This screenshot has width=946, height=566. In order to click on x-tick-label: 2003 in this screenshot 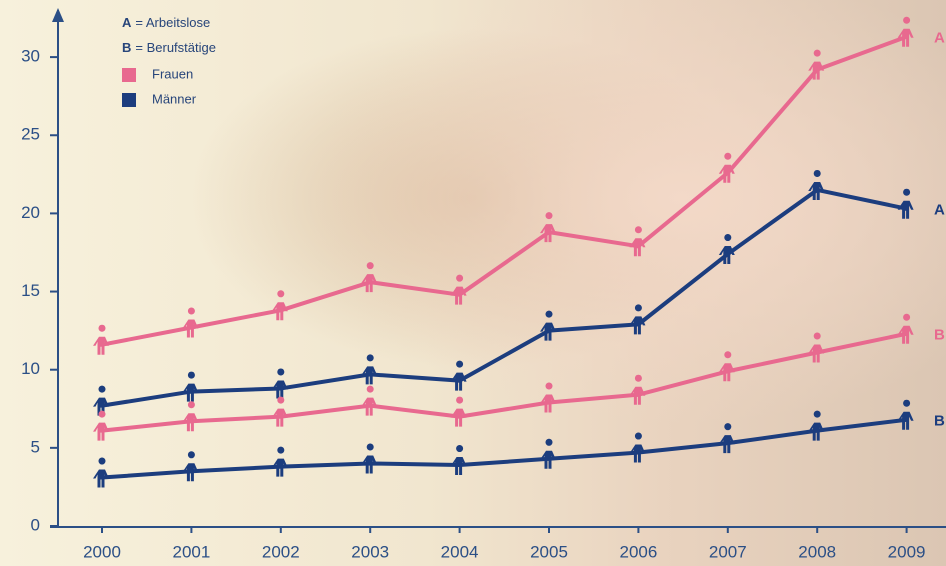, I will do `click(370, 551)`.